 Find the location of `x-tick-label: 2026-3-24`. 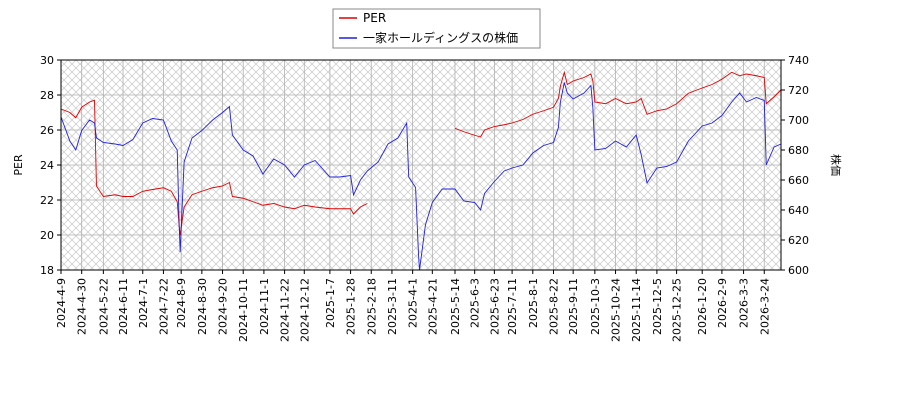

x-tick-label: 2026-3-24 is located at coordinates (764, 306).